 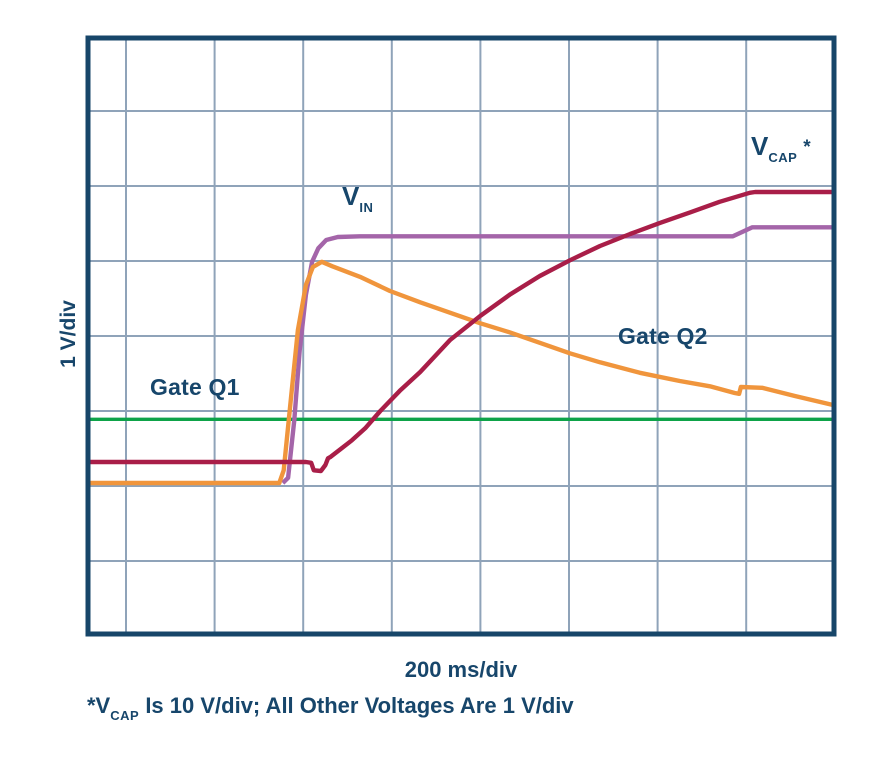 I want to click on vin-trace-label: VIN, so click(x=358, y=198).